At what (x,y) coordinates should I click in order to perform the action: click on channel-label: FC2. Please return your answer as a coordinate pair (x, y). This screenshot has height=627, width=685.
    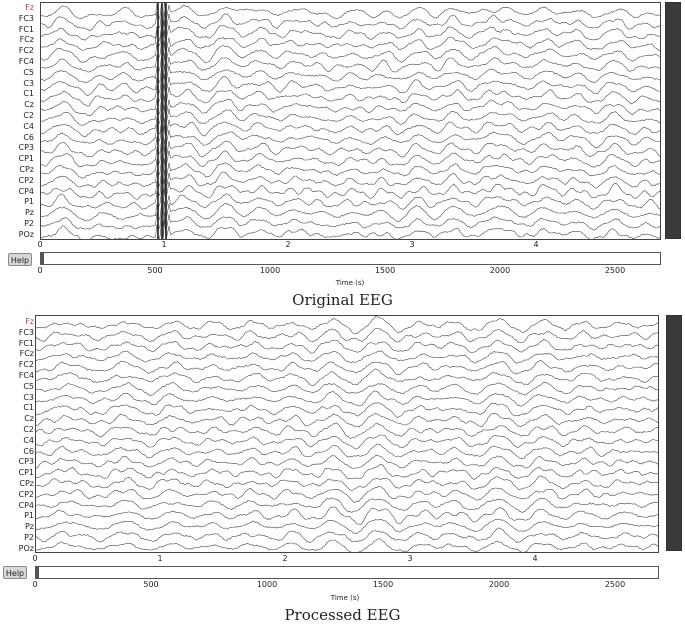
    Looking at the image, I should click on (26, 365).